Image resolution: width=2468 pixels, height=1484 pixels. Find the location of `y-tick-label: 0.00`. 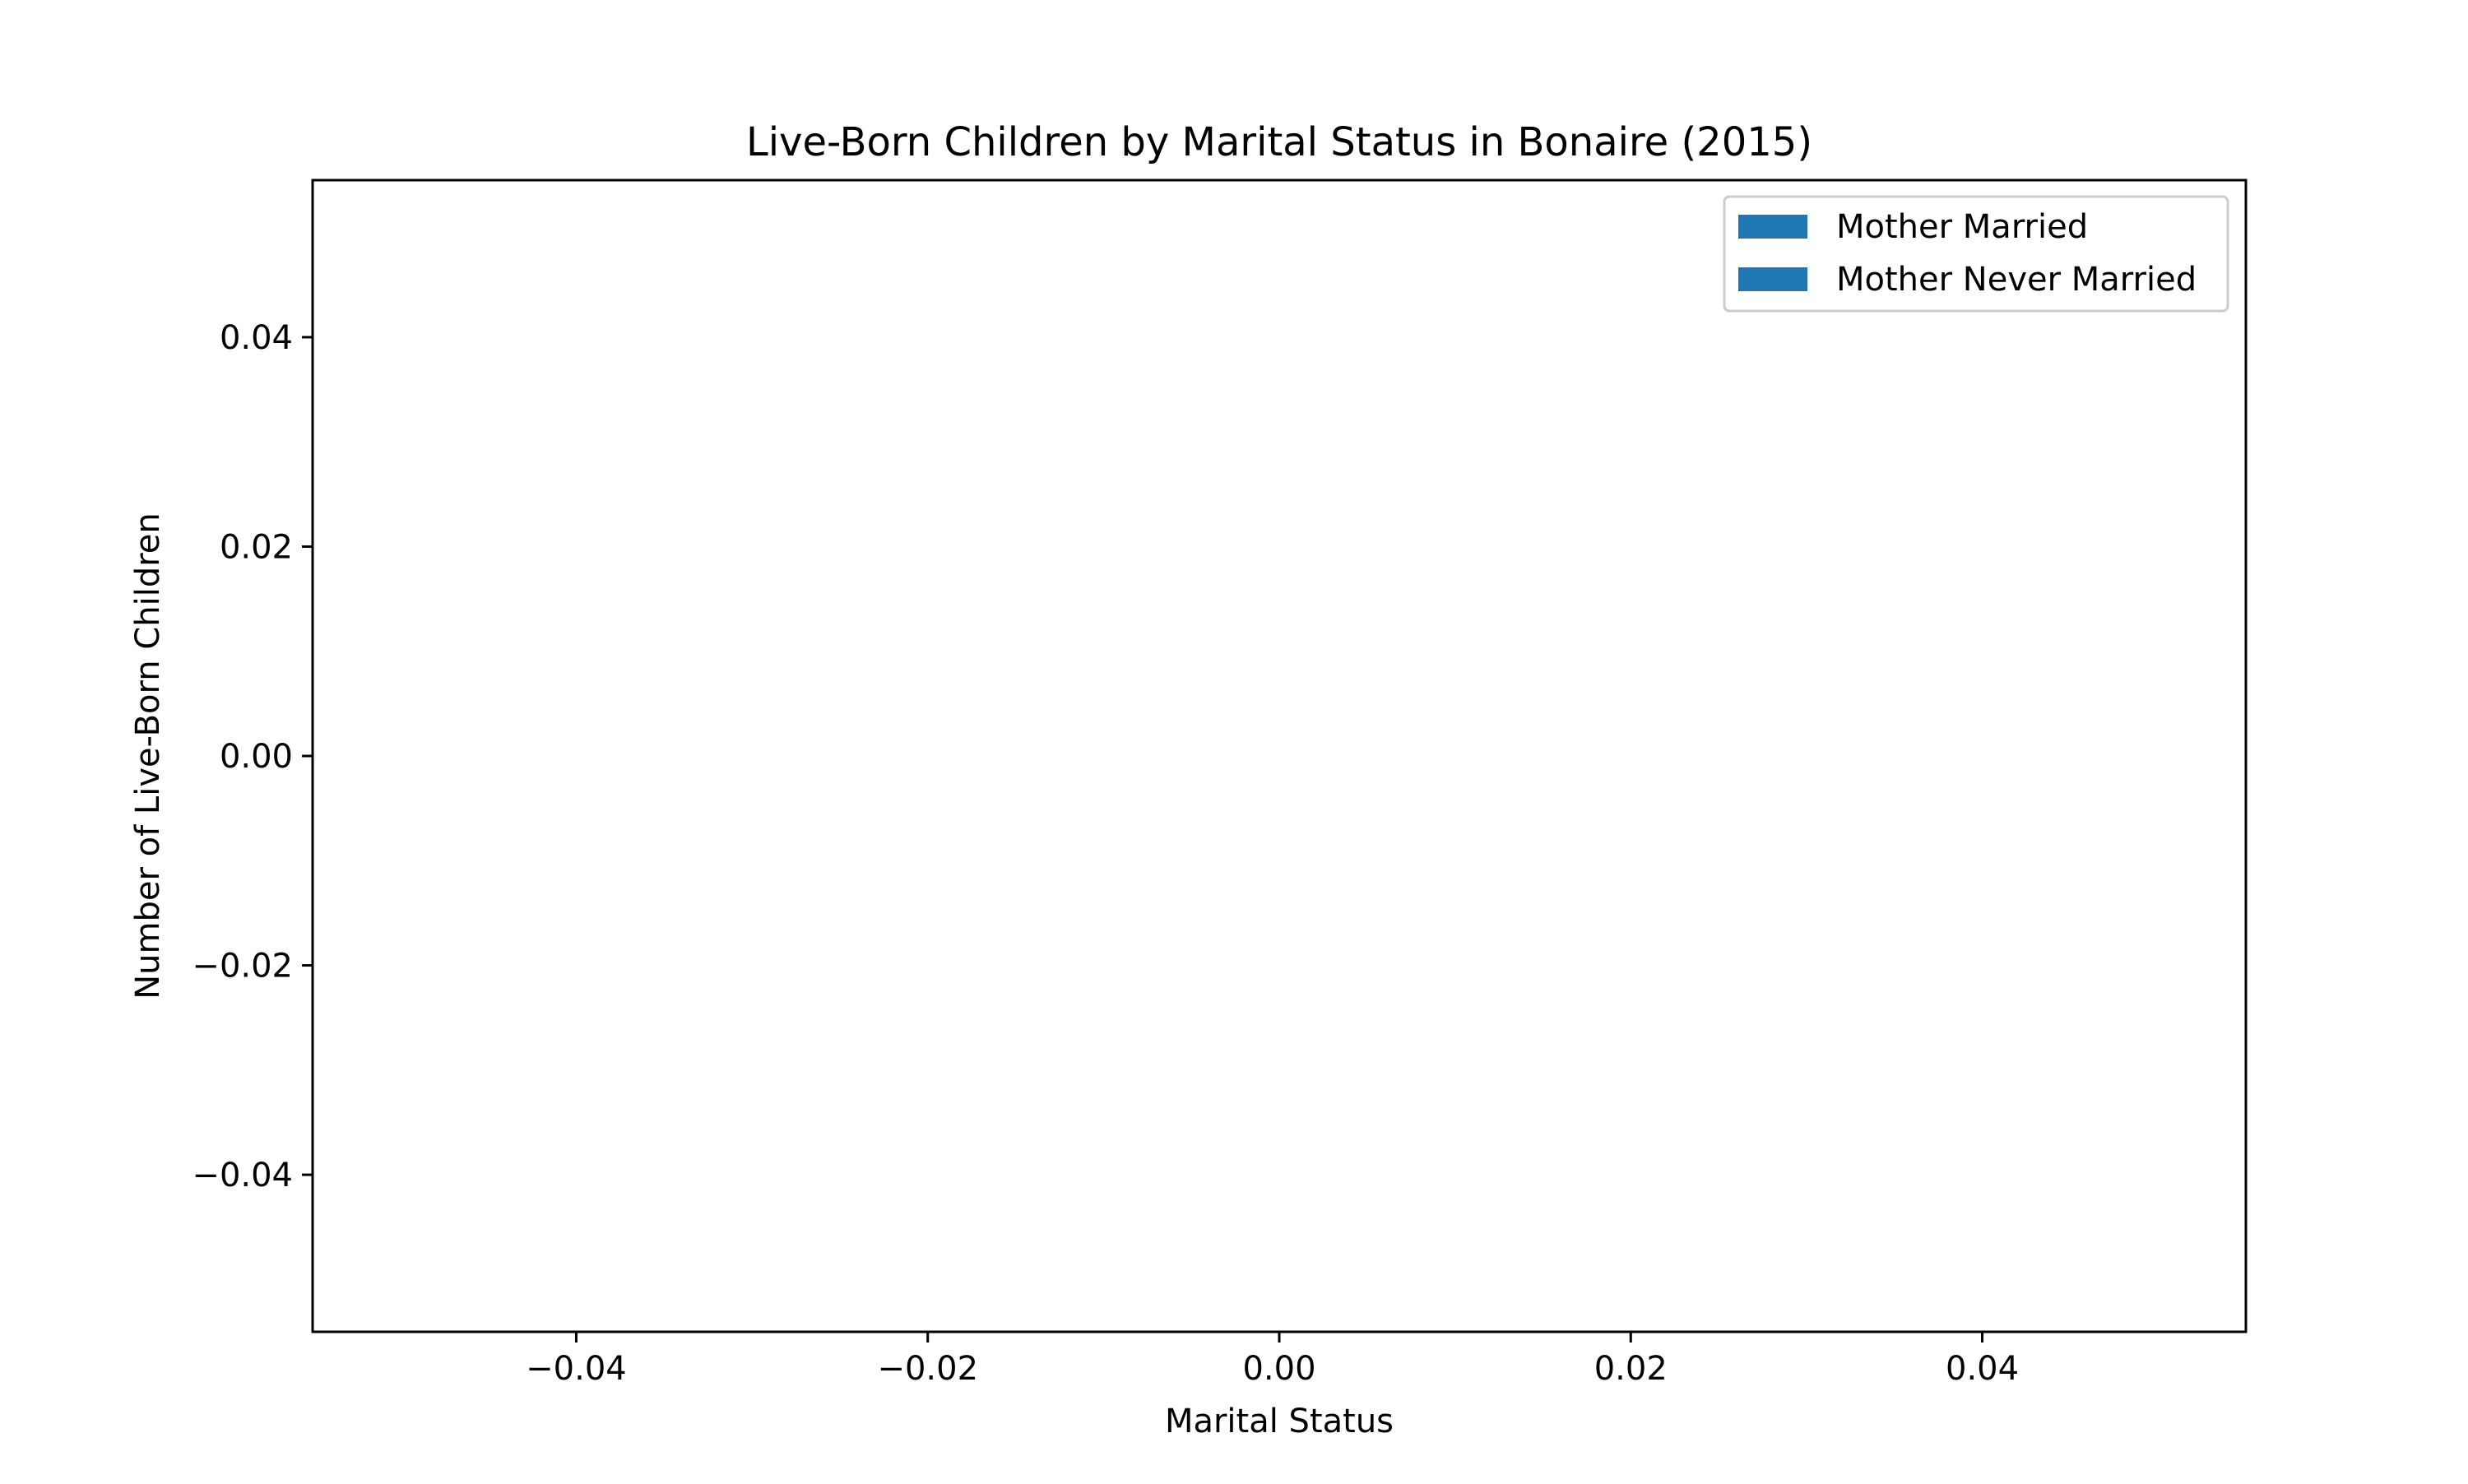

y-tick-label: 0.00 is located at coordinates (256, 757).